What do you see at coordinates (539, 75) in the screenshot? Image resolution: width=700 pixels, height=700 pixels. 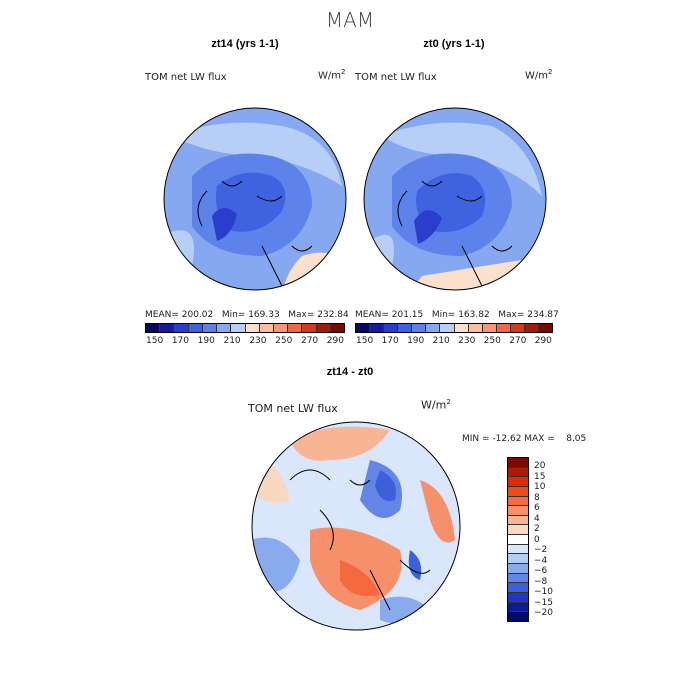 I see `right-units-label: W/m2` at bounding box center [539, 75].